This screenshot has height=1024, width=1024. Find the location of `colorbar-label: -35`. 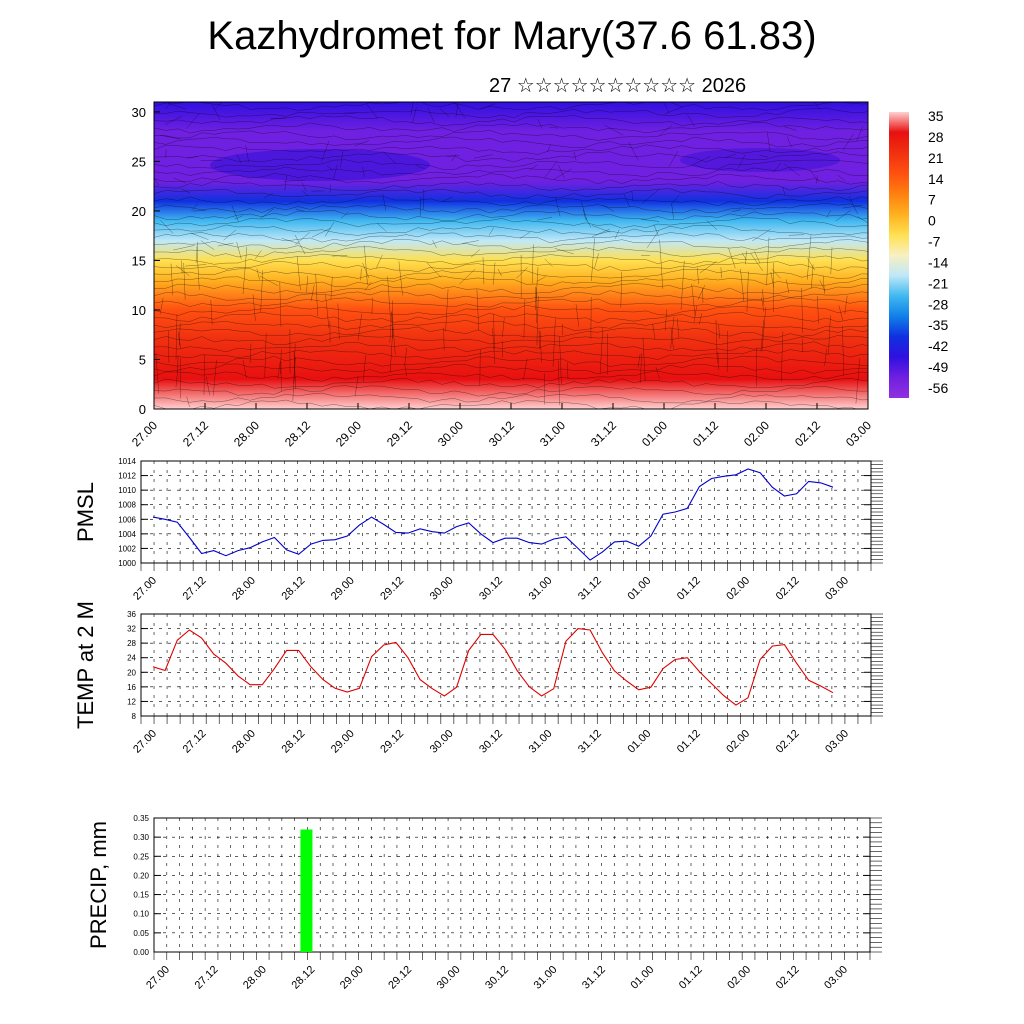

colorbar-label: -35 is located at coordinates (938, 325).